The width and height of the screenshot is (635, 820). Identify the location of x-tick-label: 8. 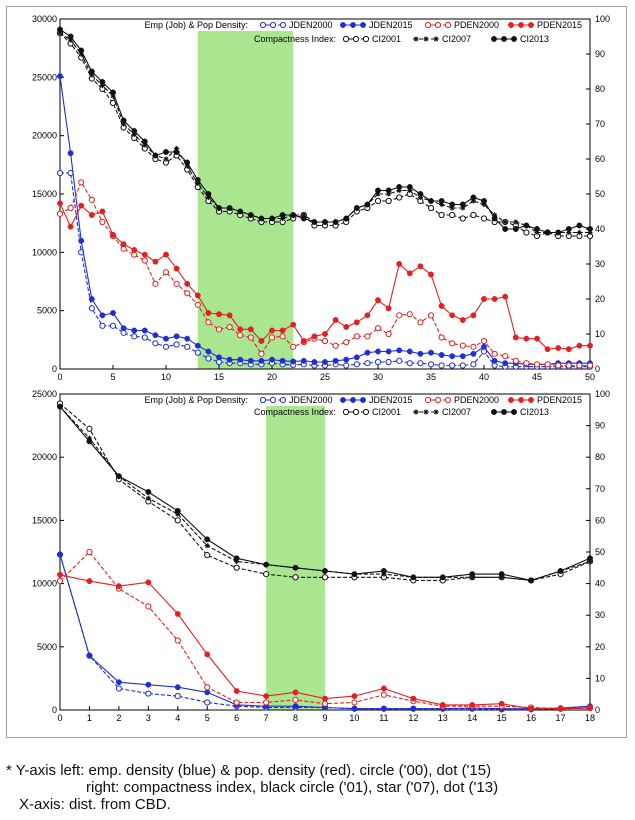
(295, 718).